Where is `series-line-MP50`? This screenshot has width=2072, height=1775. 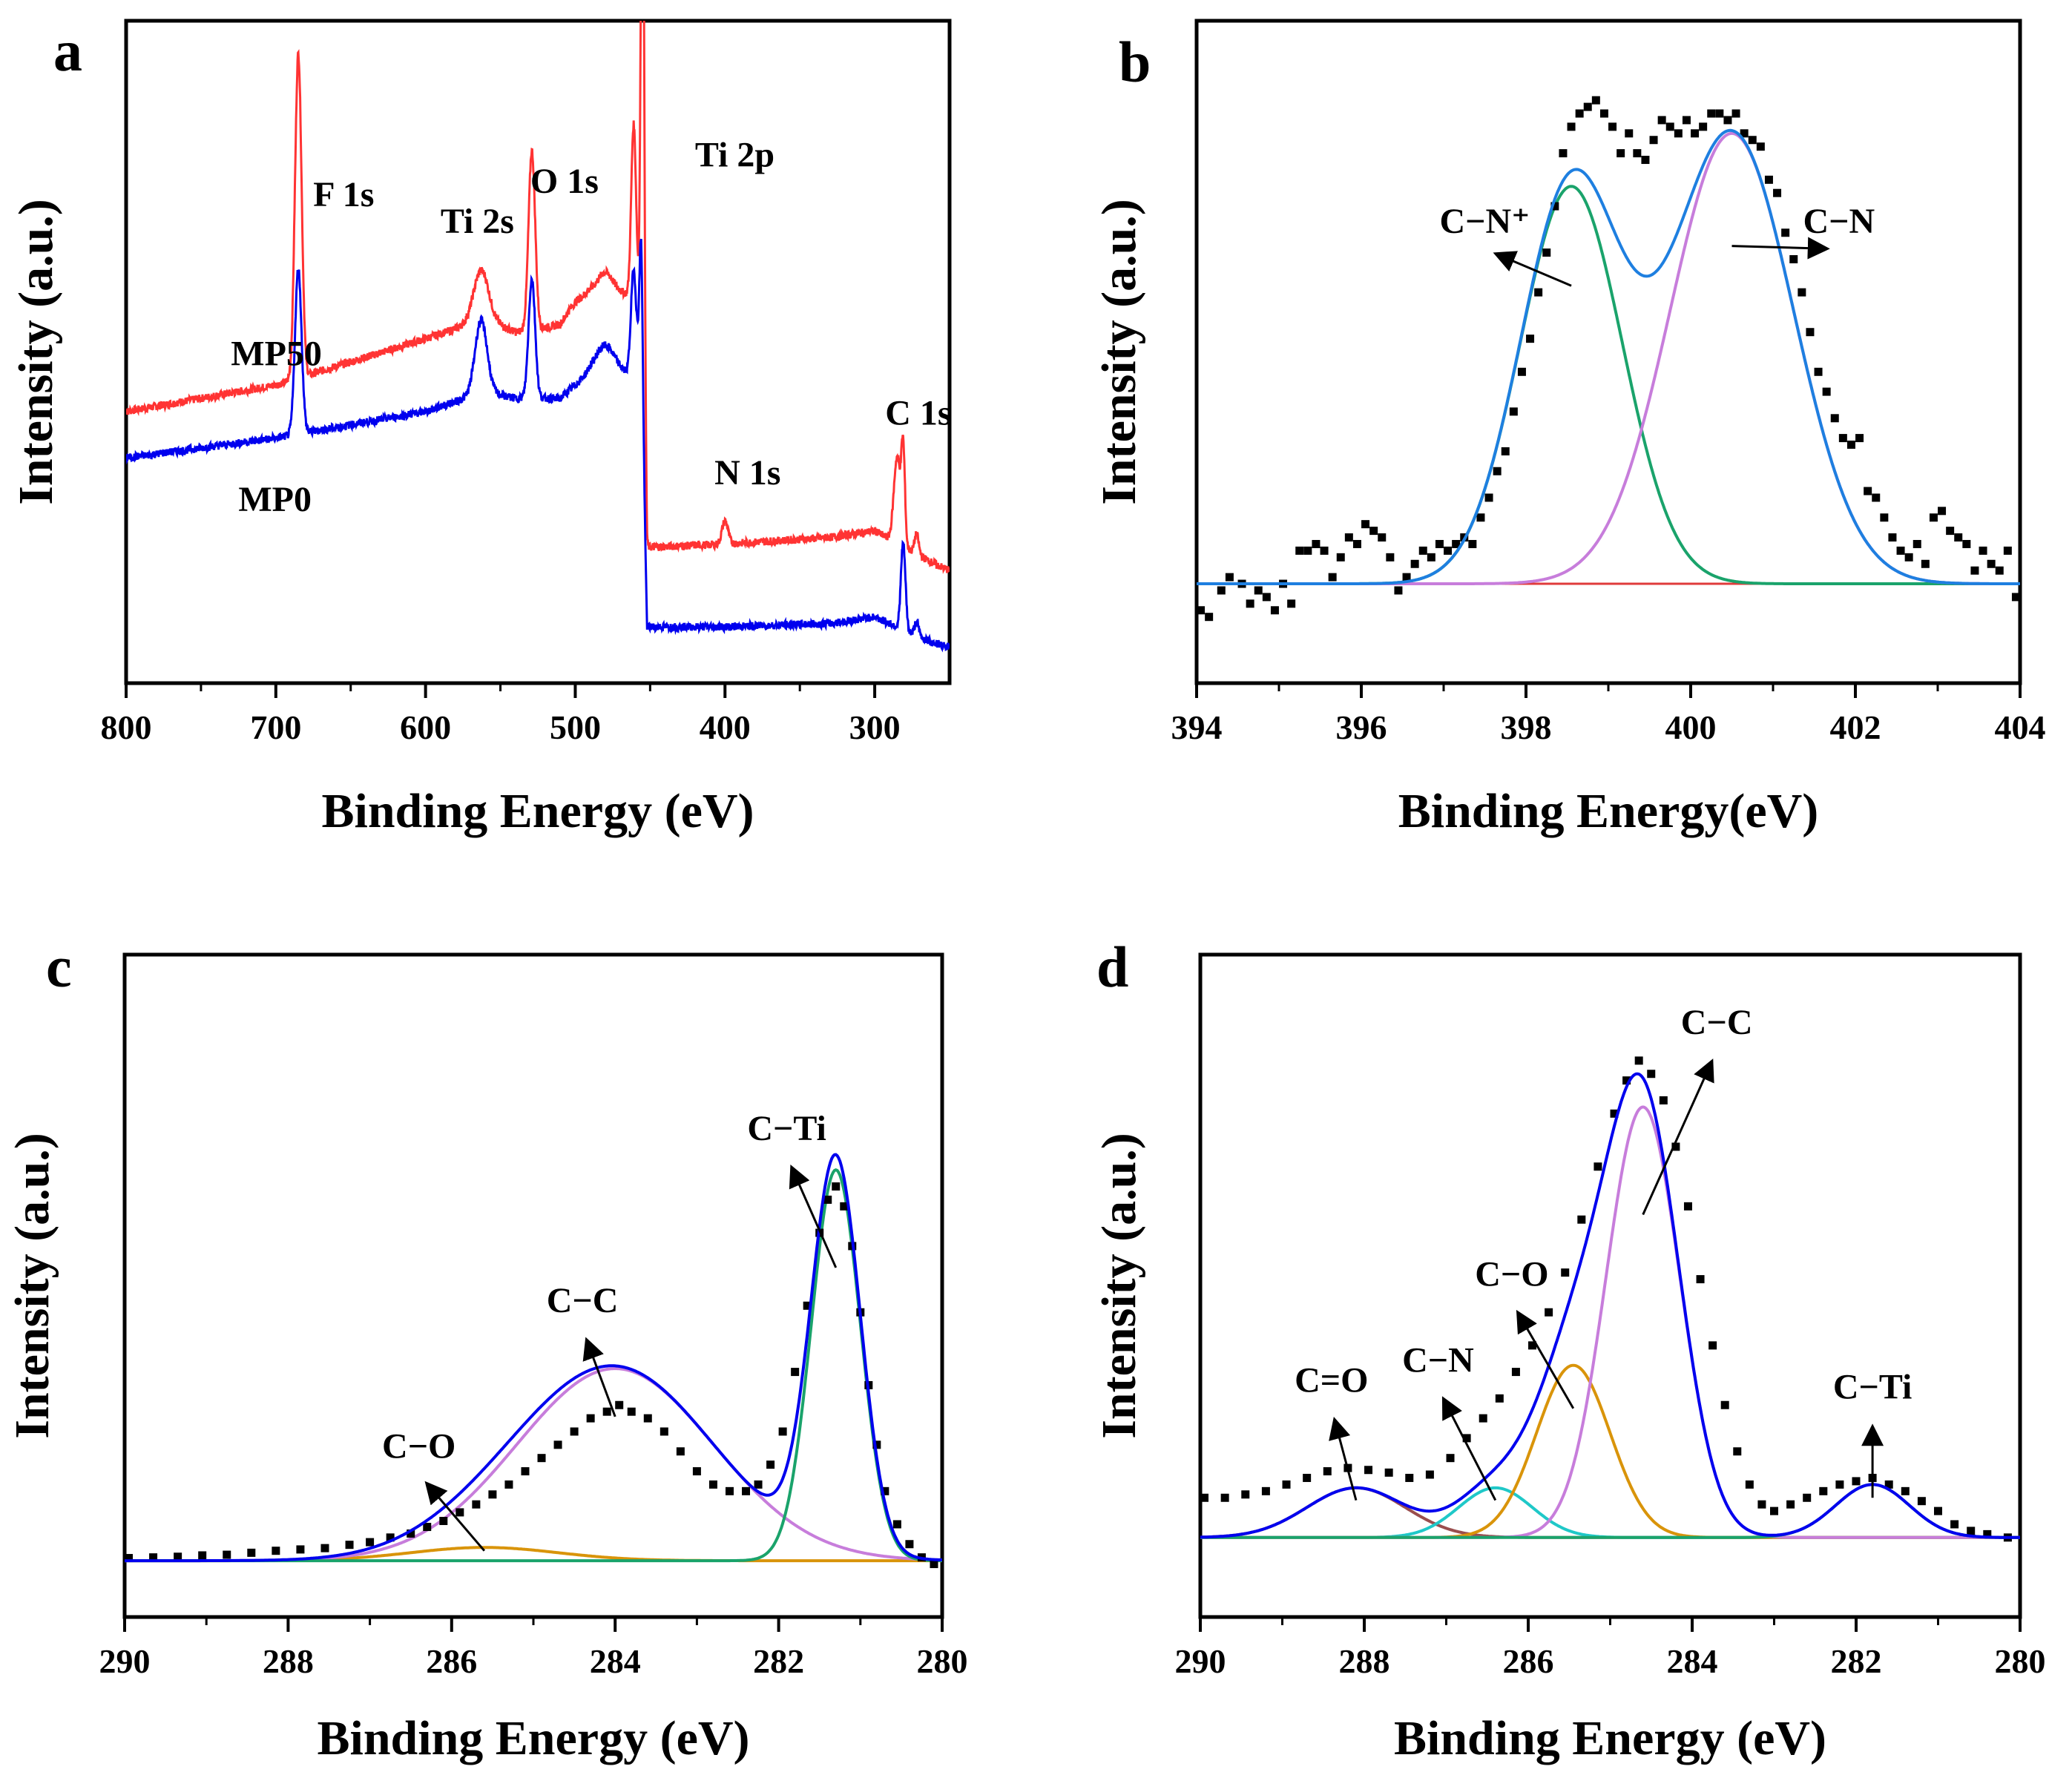
series-line-MP50 is located at coordinates (538, 297).